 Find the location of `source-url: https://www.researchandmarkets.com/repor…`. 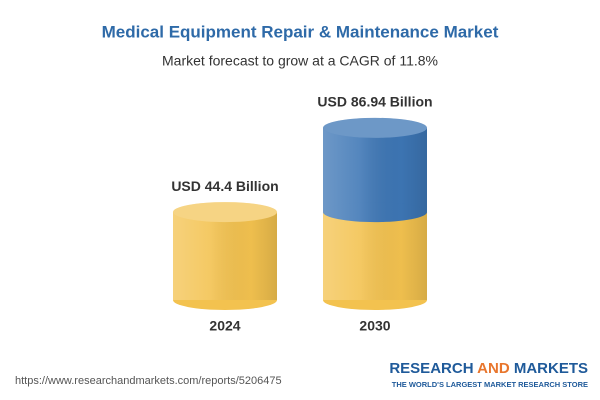

source-url: https://www.researchandmarkets.com/repor… is located at coordinates (148, 381).